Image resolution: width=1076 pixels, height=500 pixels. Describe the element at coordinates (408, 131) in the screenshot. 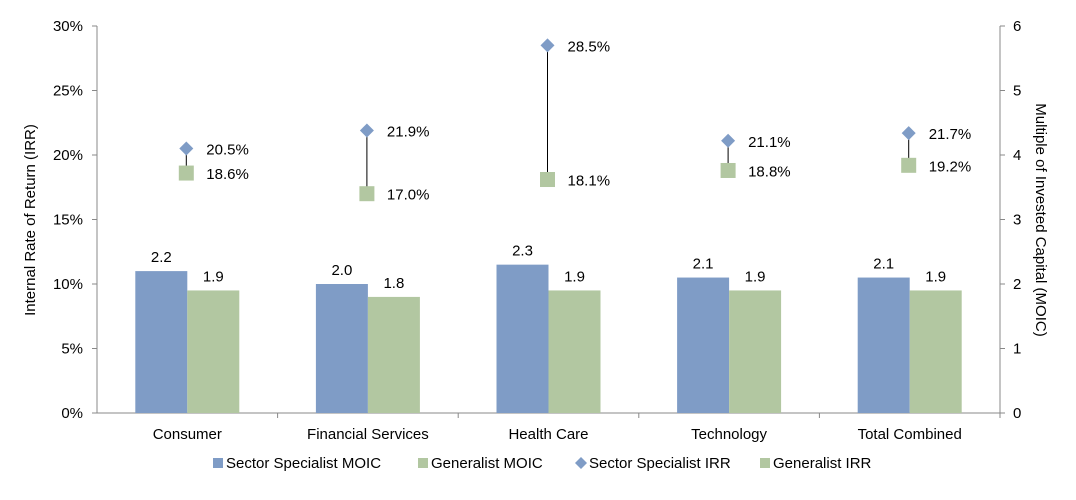

I see `irr-label-sector-specialist: 21.9%` at that location.